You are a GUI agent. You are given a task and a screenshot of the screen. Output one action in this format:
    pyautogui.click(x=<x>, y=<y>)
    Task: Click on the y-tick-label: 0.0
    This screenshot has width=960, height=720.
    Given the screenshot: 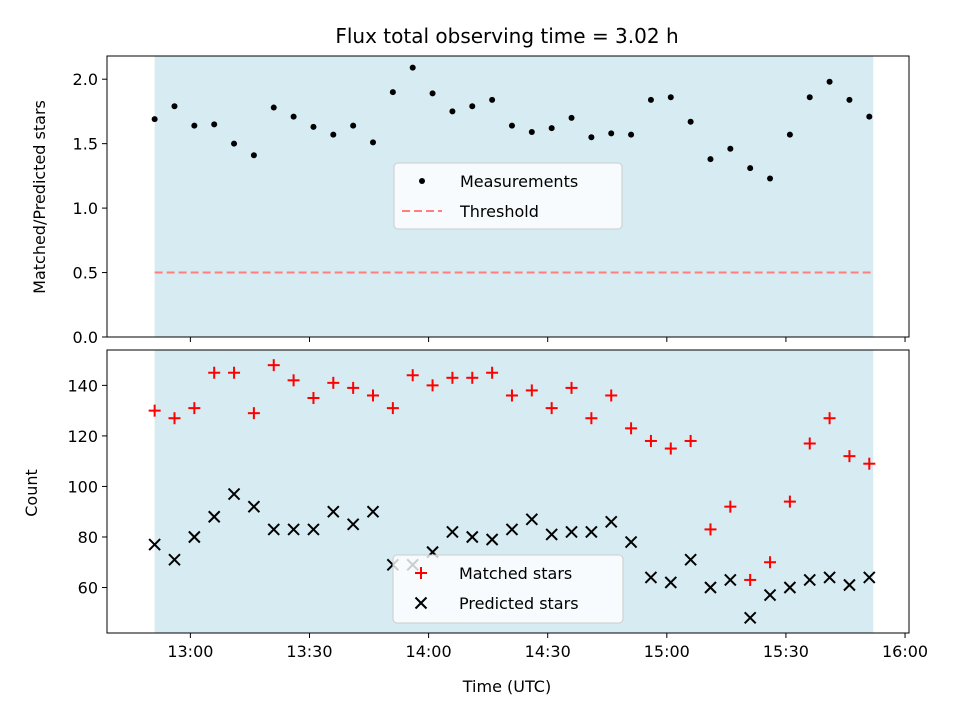 What is the action you would take?
    pyautogui.click(x=85, y=337)
    